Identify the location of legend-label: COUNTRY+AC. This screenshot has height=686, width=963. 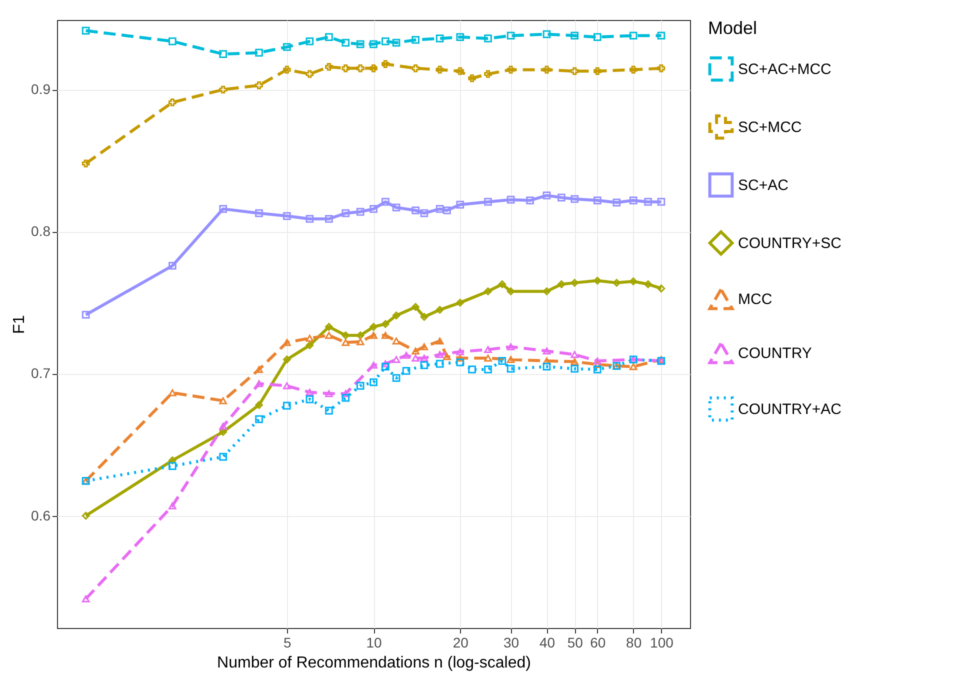
(790, 409).